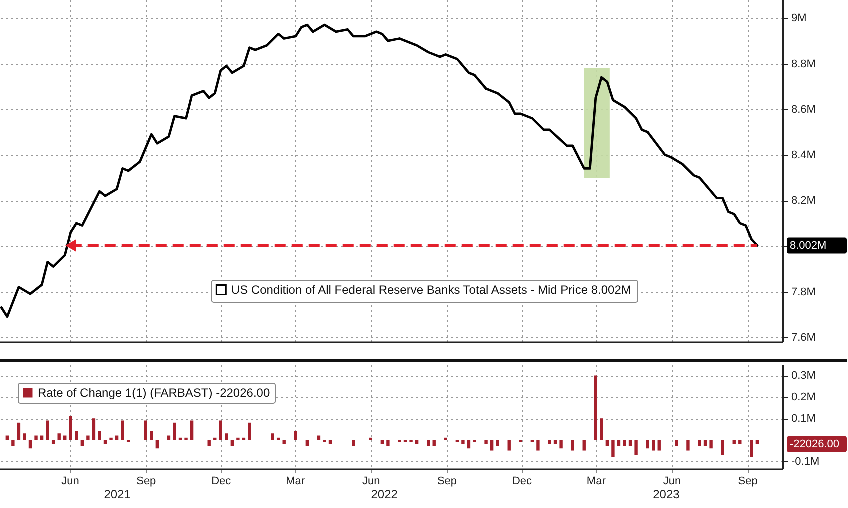 The width and height of the screenshot is (848, 508). I want to click on x2-tick-label: 2021, so click(118, 495).